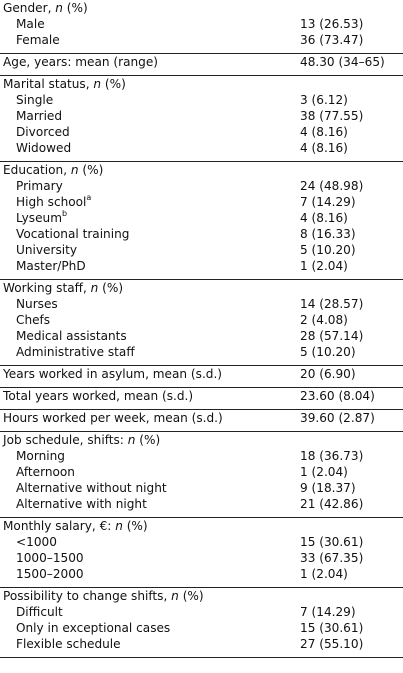 The image size is (403, 673). I want to click on section-header-label: Education, n (%), so click(53, 170).